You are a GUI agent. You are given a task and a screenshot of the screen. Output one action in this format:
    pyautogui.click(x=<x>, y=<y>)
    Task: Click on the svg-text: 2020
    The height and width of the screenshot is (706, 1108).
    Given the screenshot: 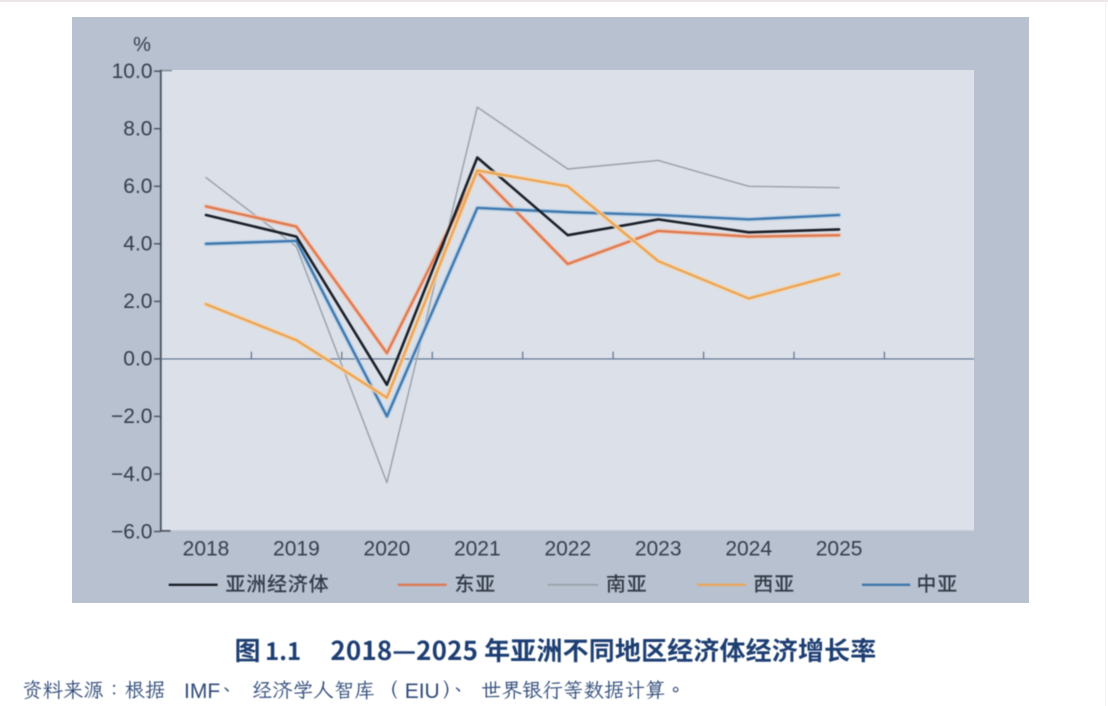 What is the action you would take?
    pyautogui.click(x=387, y=549)
    